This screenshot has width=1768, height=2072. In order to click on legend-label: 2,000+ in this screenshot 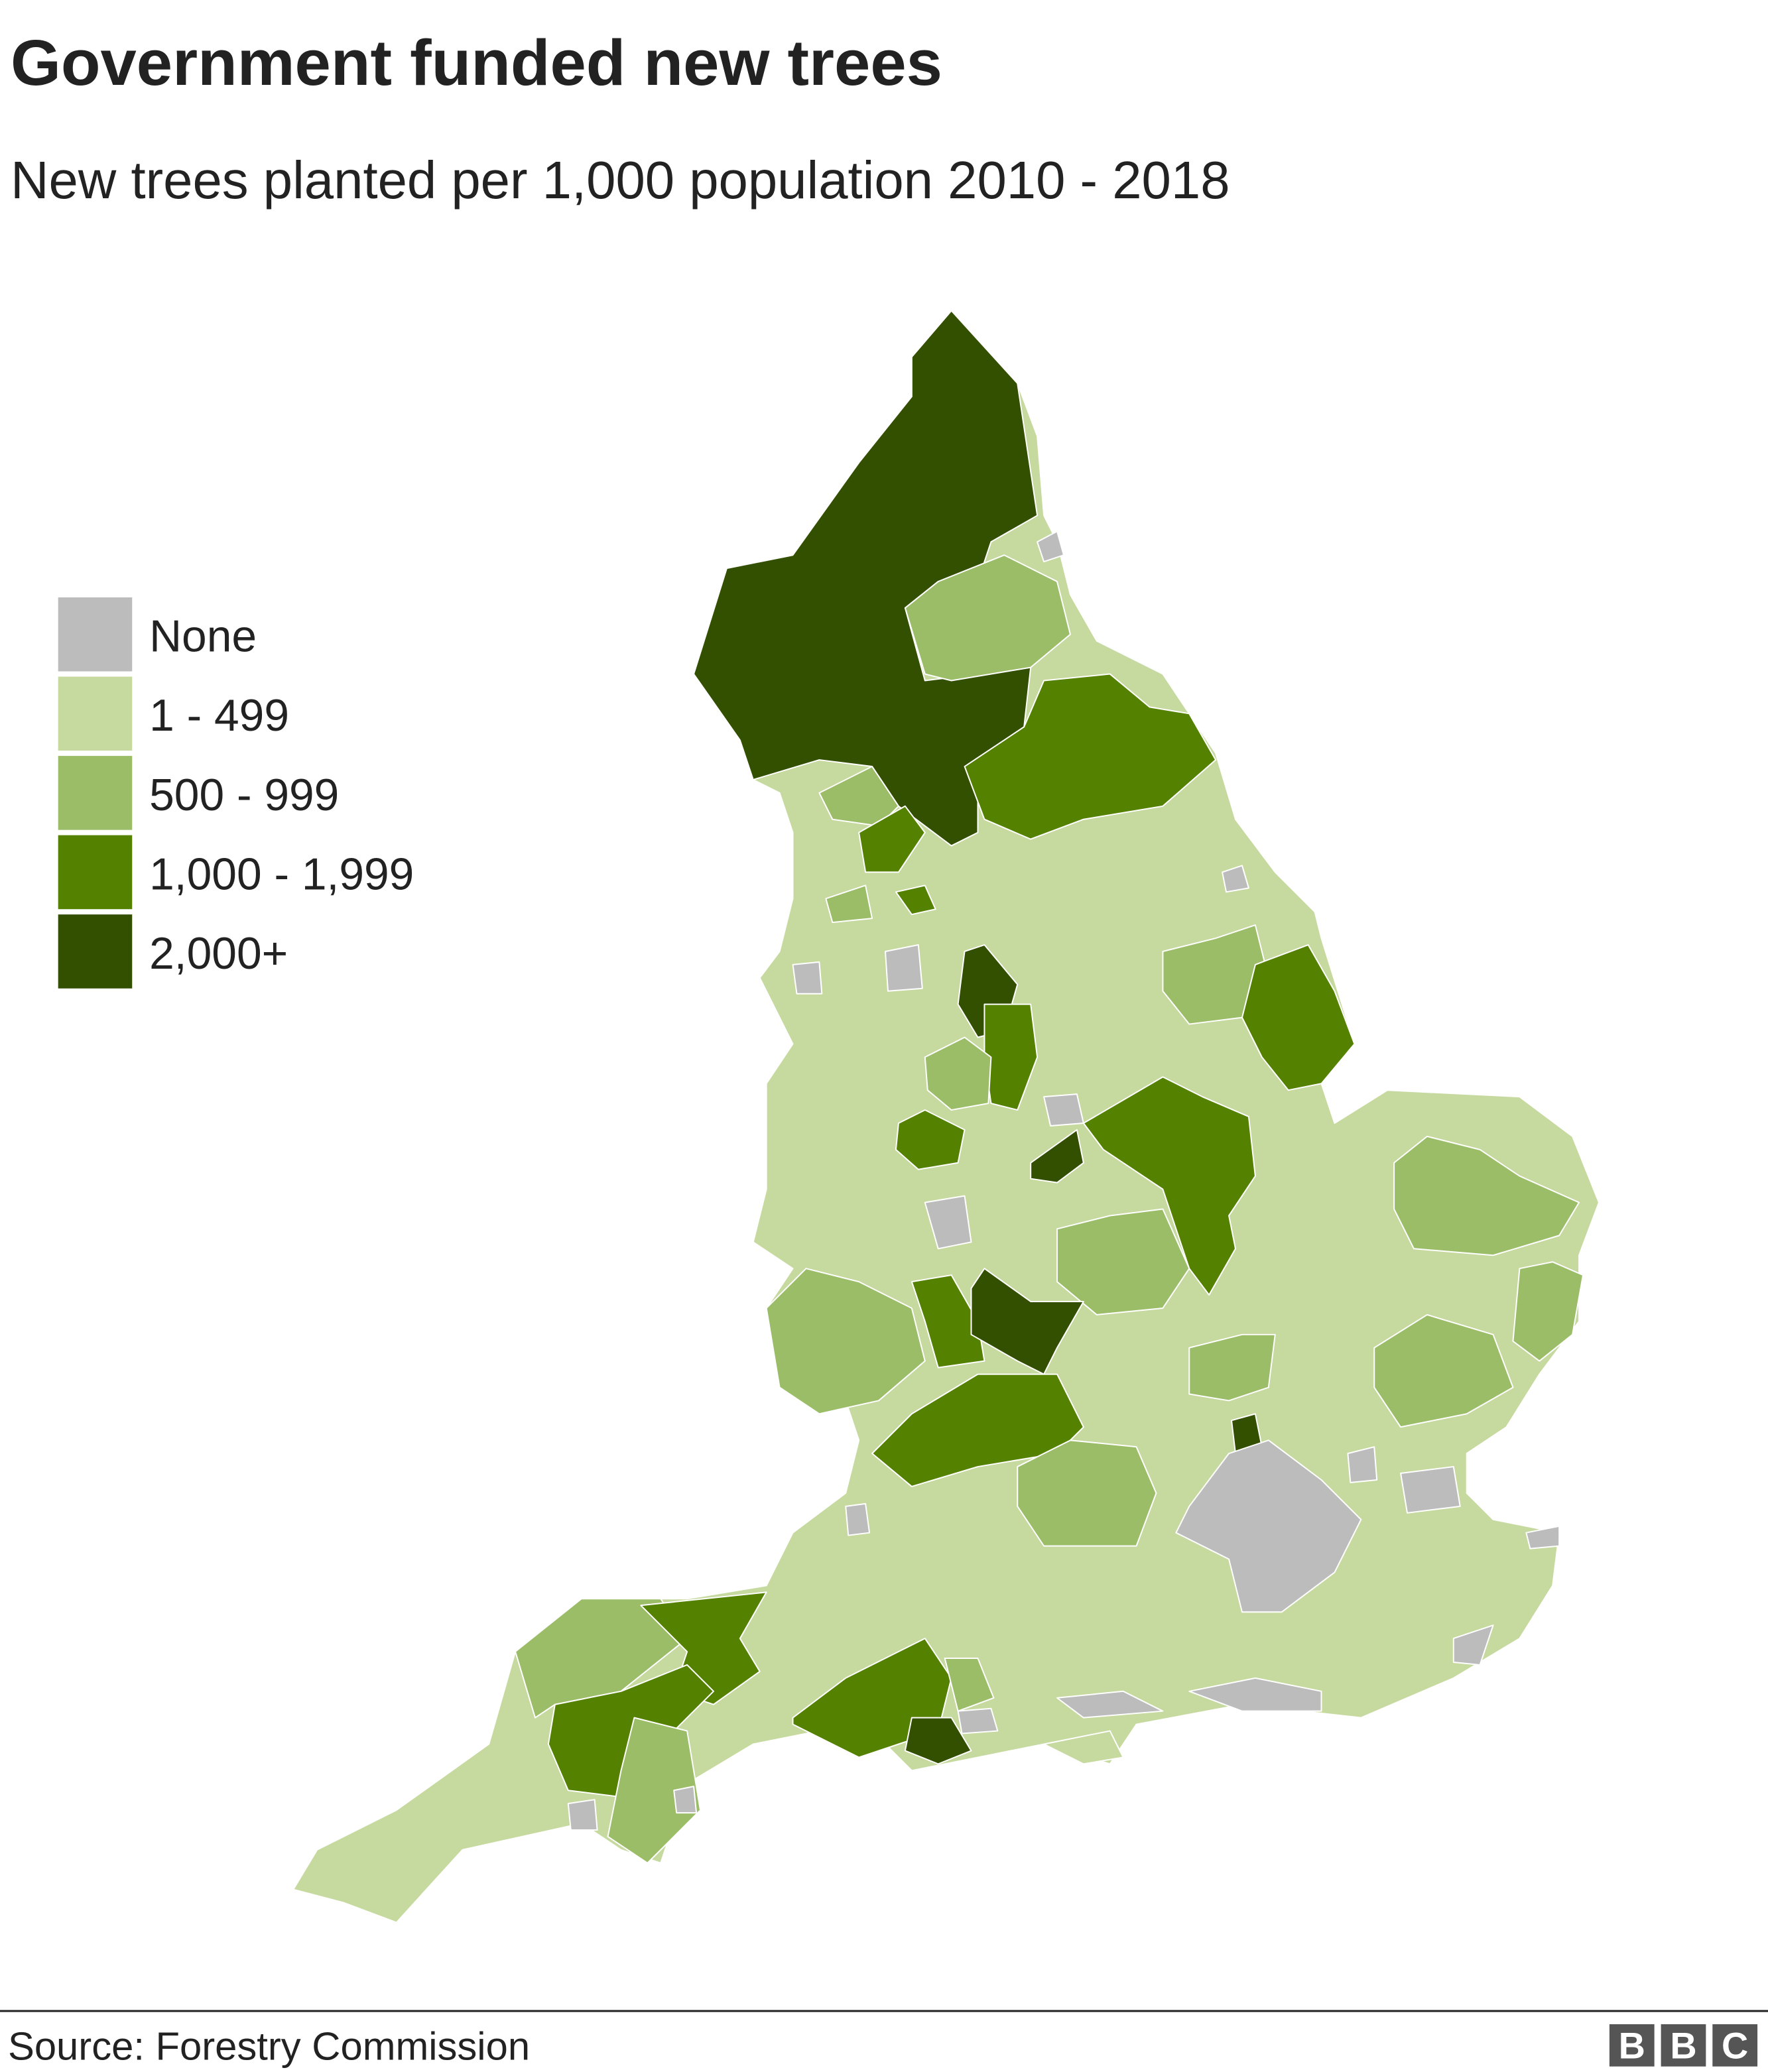, I will do `click(218, 954)`.